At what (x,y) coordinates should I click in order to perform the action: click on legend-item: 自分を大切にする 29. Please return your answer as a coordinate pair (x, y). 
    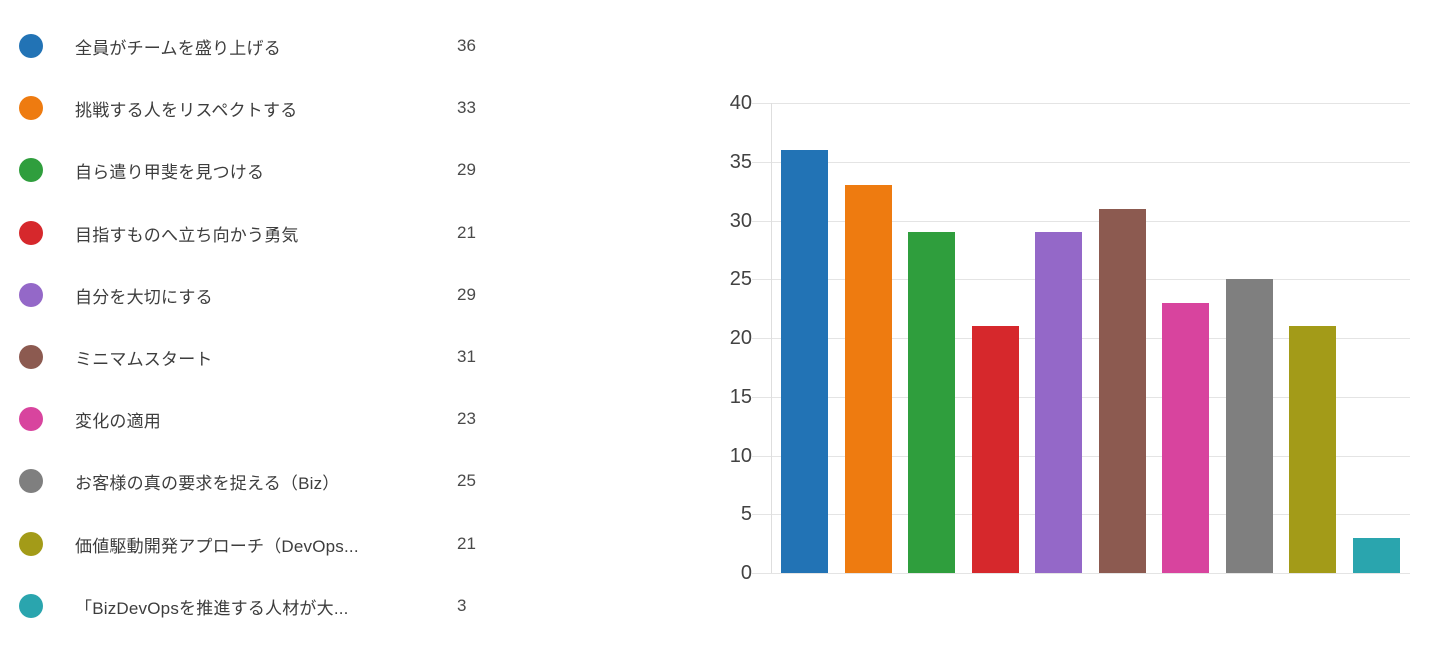
    Looking at the image, I should click on (247, 295).